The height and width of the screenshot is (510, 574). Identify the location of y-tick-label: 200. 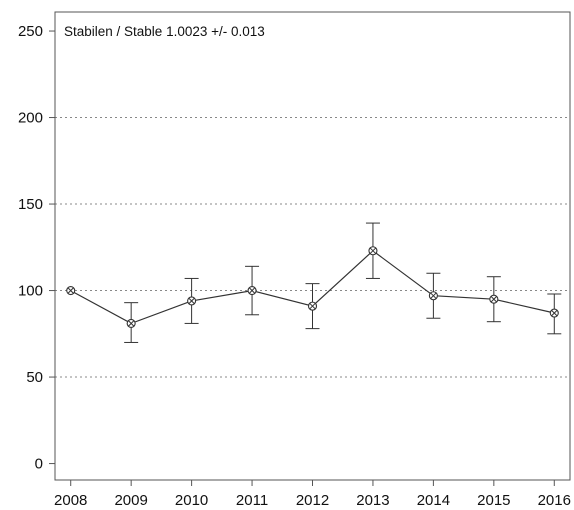
(30, 118).